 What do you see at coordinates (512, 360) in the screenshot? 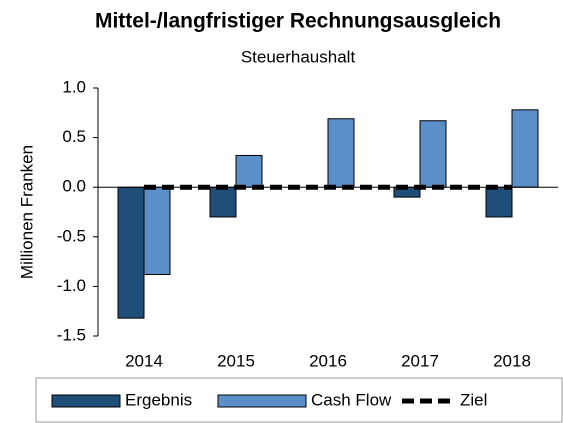
I see `x-tick-label: 2018` at bounding box center [512, 360].